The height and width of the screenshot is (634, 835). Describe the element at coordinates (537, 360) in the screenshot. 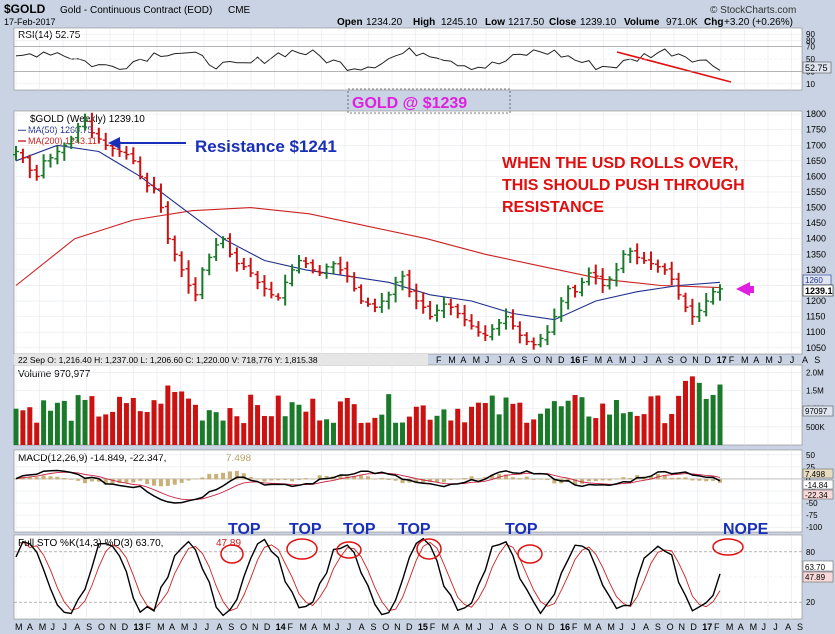

I see `price-month-label: O` at that location.